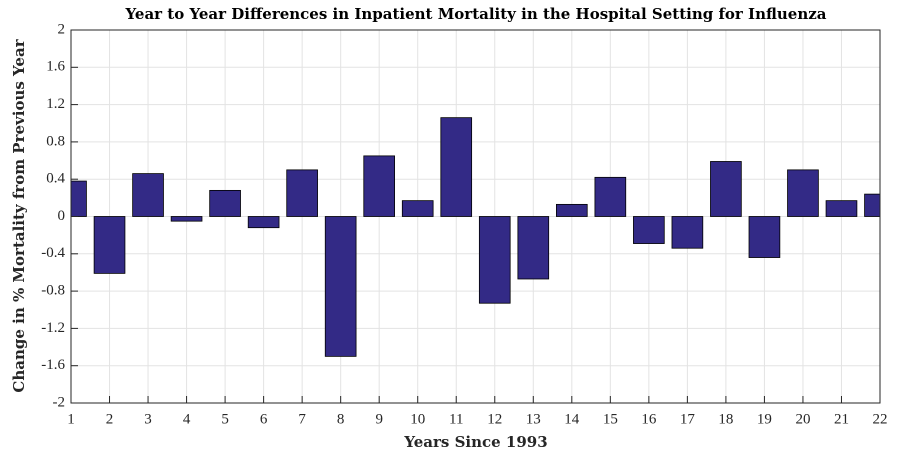 The height and width of the screenshot is (459, 897). Describe the element at coordinates (688, 419) in the screenshot. I see `x-tick-label: 17` at that location.